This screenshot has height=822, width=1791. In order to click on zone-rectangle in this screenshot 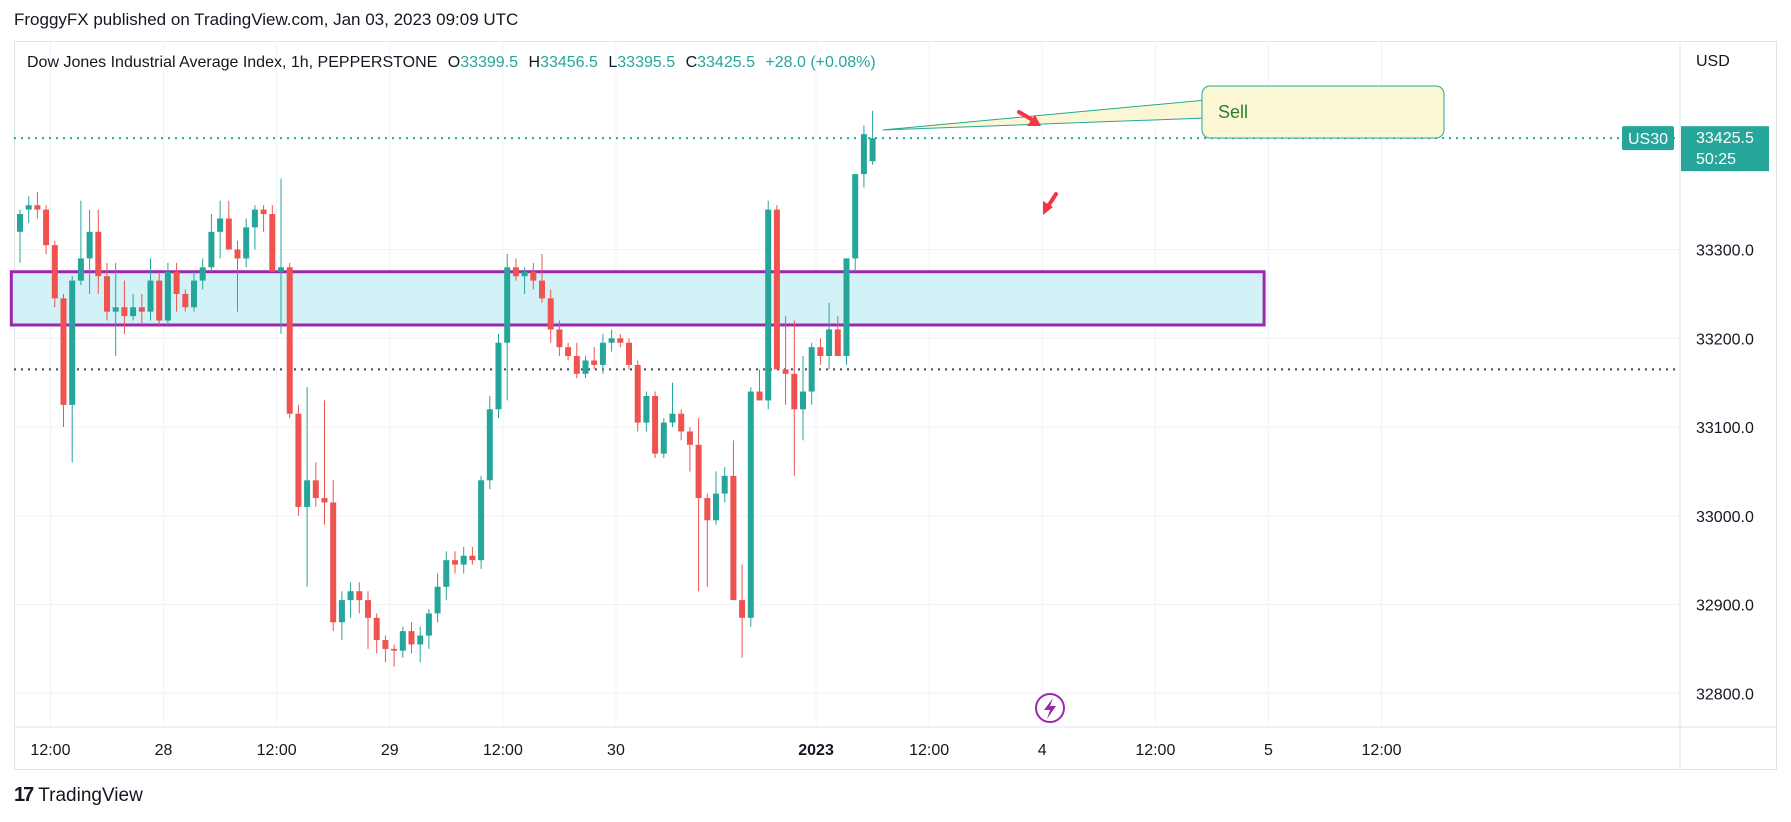, I will do `click(637, 298)`.